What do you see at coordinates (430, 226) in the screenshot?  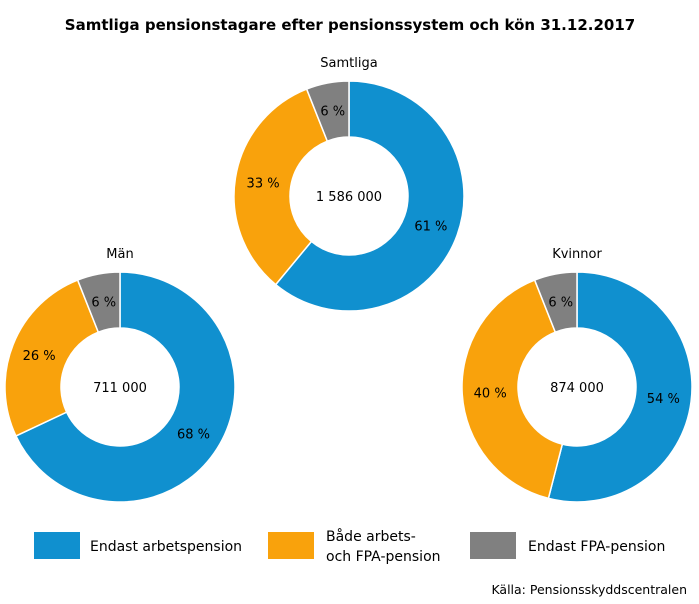 I see `slice-label: 61 %` at bounding box center [430, 226].